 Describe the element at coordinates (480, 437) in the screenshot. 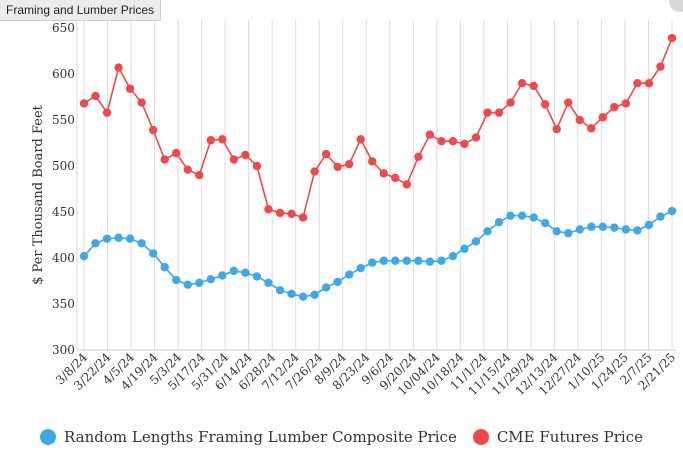

I see `legend-marker-futures` at that location.